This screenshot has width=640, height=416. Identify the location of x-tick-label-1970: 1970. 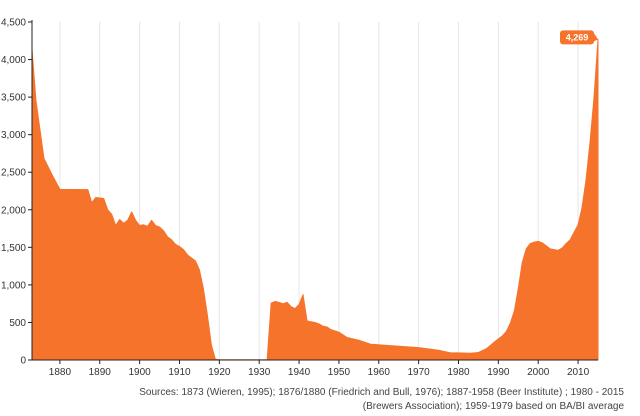
(419, 372).